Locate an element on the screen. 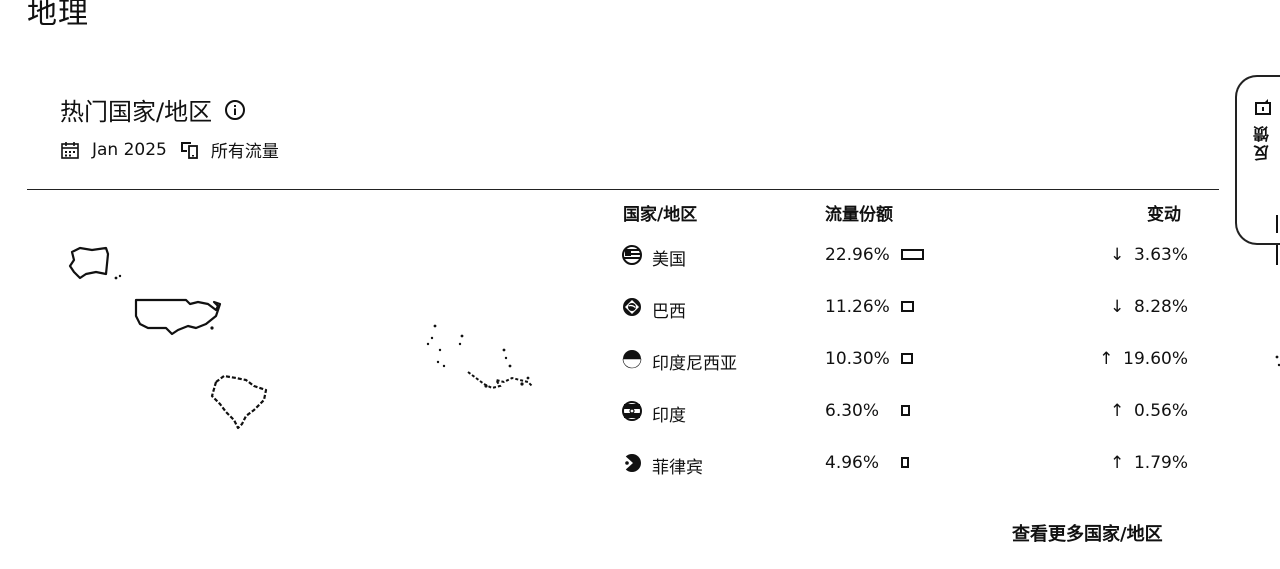  traffic-type-label: 所有流量 is located at coordinates (244, 152).